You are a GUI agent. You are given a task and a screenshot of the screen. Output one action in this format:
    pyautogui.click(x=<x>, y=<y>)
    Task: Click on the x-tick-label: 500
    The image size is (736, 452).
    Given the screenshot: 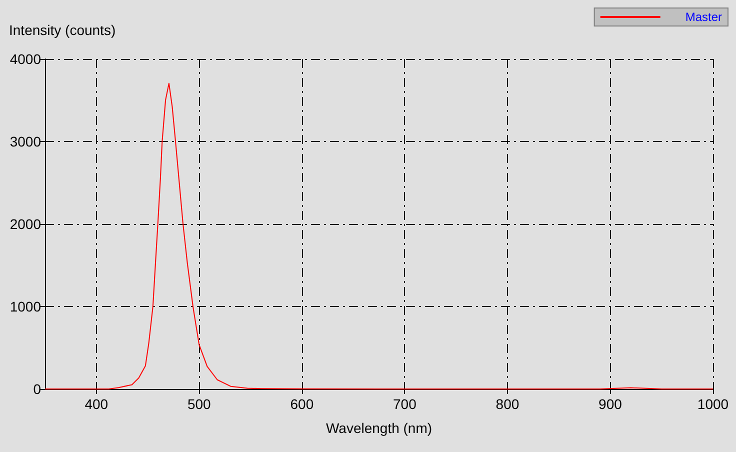 What is the action you would take?
    pyautogui.click(x=199, y=404)
    